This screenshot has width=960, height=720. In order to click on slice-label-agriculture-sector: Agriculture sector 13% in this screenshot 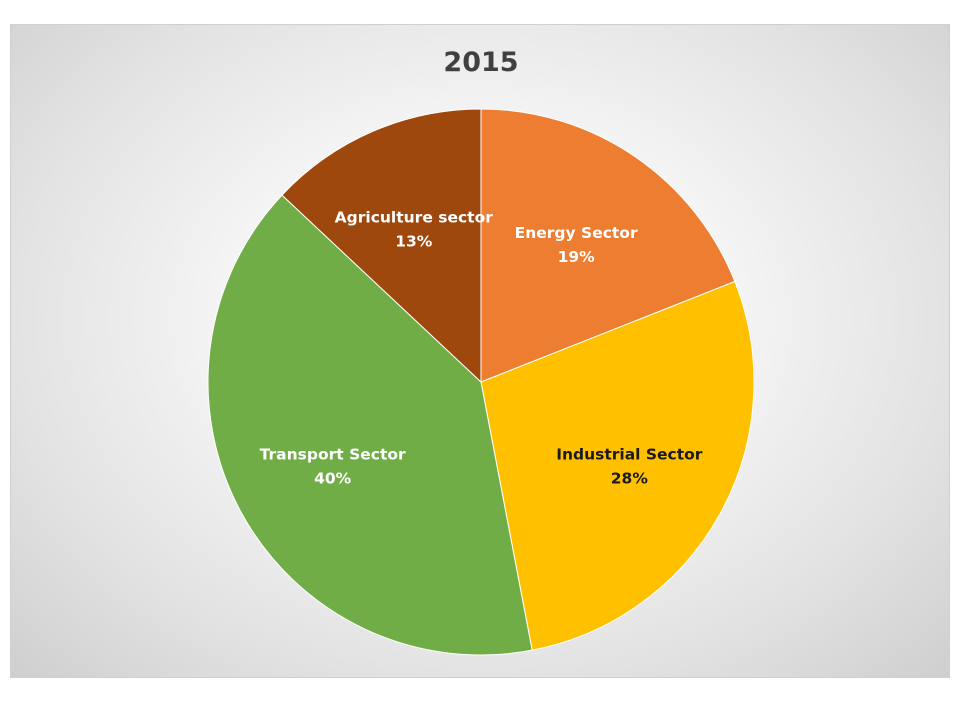, I will do `click(414, 230)`.